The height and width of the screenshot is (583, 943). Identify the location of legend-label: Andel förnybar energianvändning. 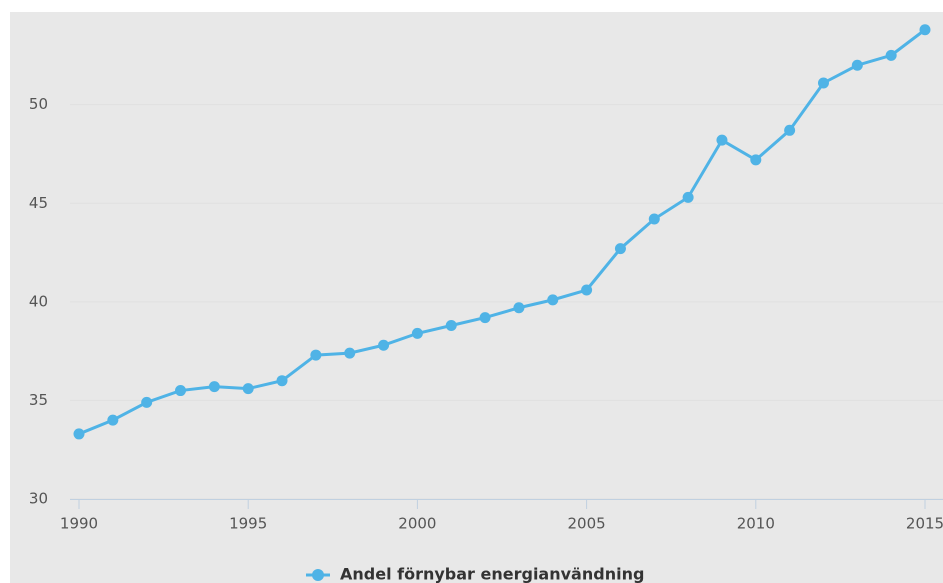
(492, 574).